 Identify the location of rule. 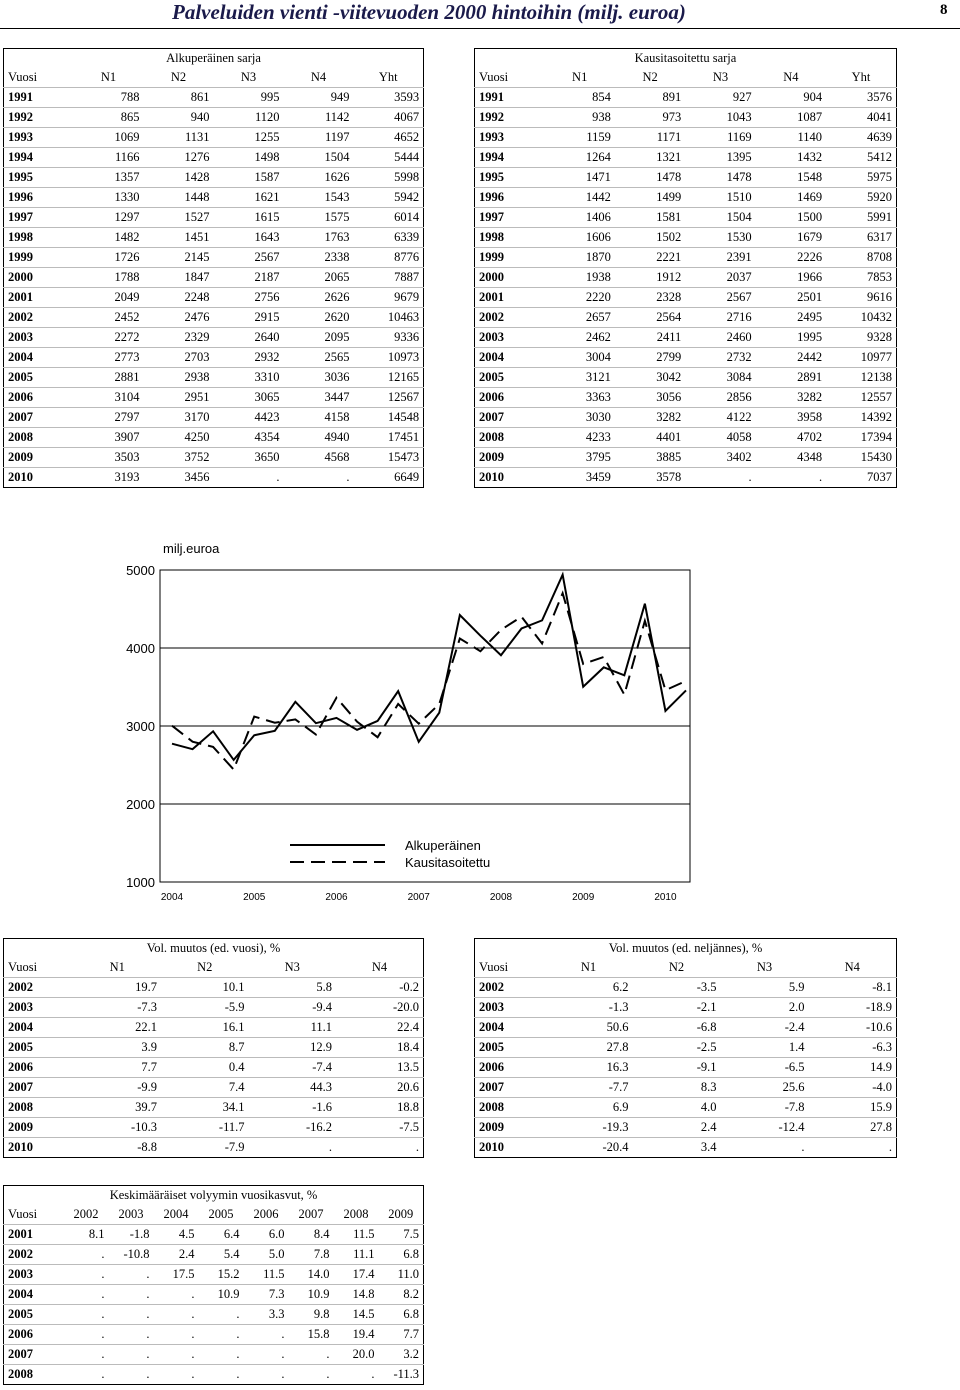
(480, 28).